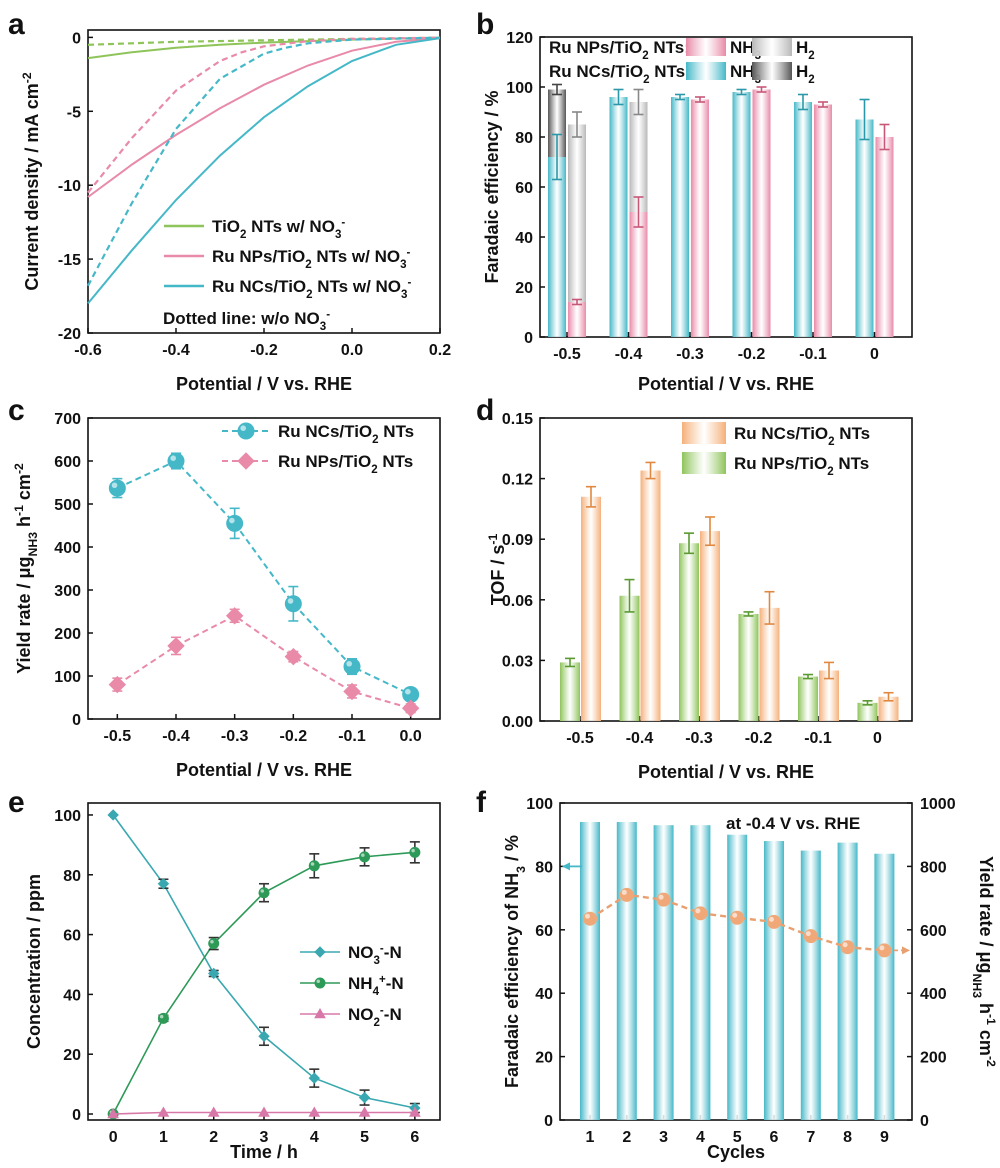  Describe the element at coordinates (76, 38) in the screenshot. I see `y-tick-label: 0` at that location.